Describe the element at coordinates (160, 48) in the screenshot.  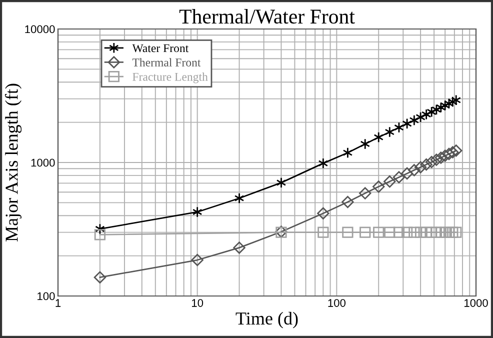
I see `legend-label: Water Front` at that location.